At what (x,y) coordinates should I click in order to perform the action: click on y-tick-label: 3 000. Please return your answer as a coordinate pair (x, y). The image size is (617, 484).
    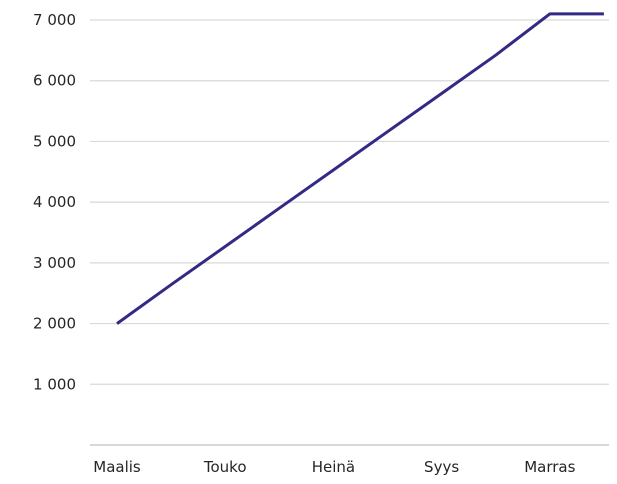
    Looking at the image, I should click on (54, 263).